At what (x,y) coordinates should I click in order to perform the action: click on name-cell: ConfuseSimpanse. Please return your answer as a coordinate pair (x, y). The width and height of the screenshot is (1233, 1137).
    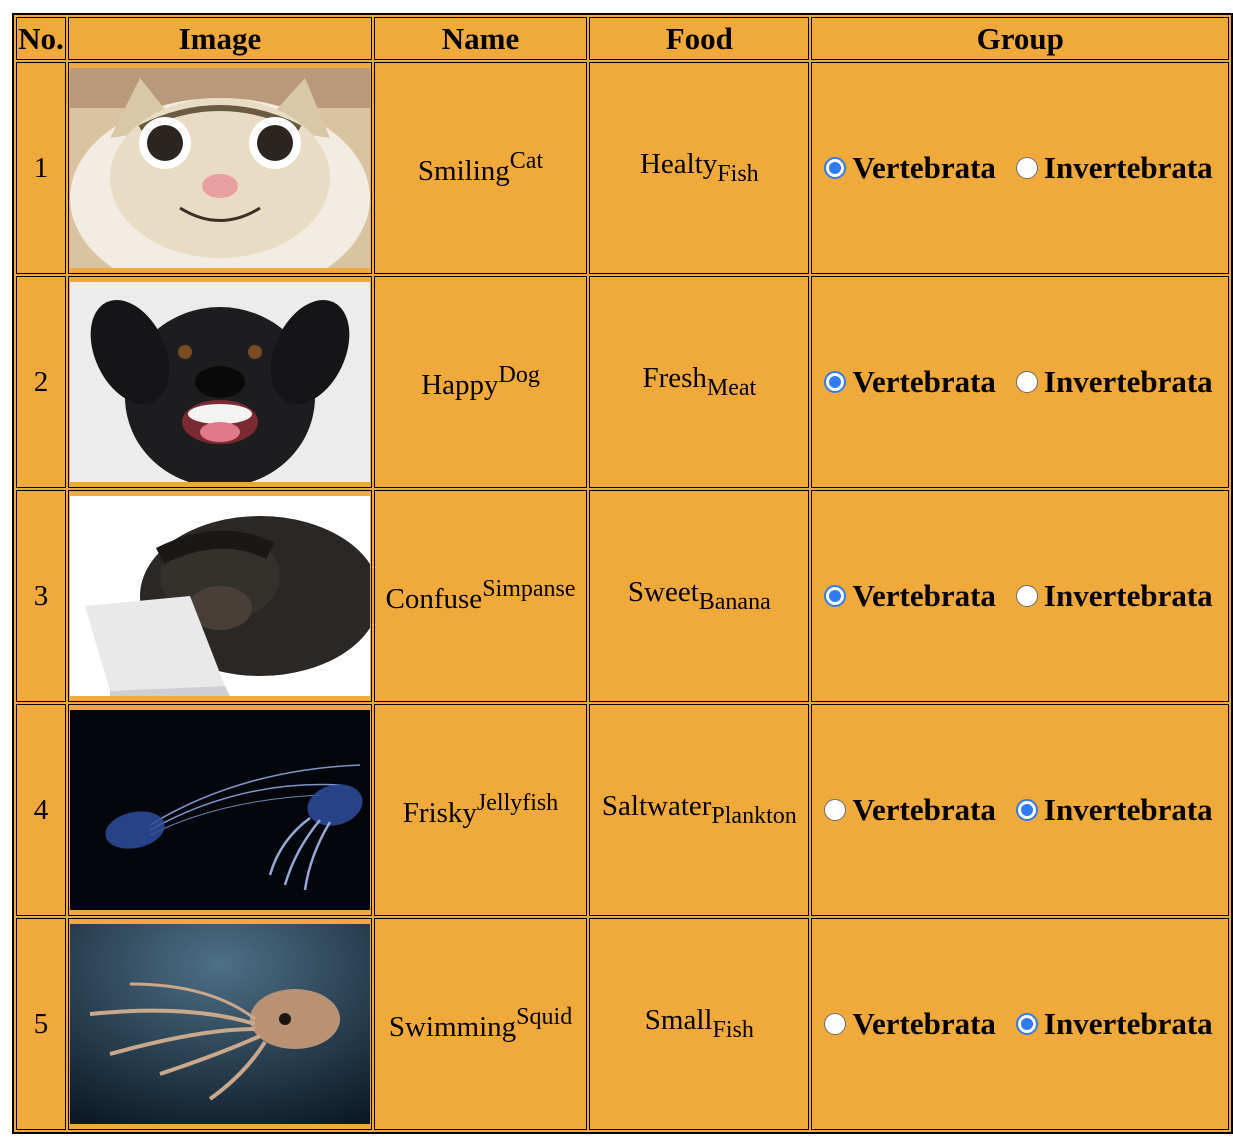
    Looking at the image, I should click on (480, 596).